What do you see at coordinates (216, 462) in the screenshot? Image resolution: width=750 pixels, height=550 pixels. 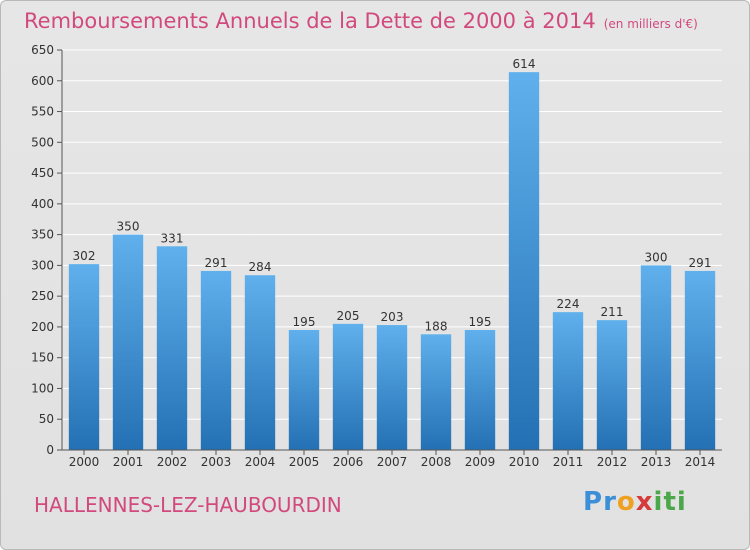 I see `x-tick-label: 2003` at bounding box center [216, 462].